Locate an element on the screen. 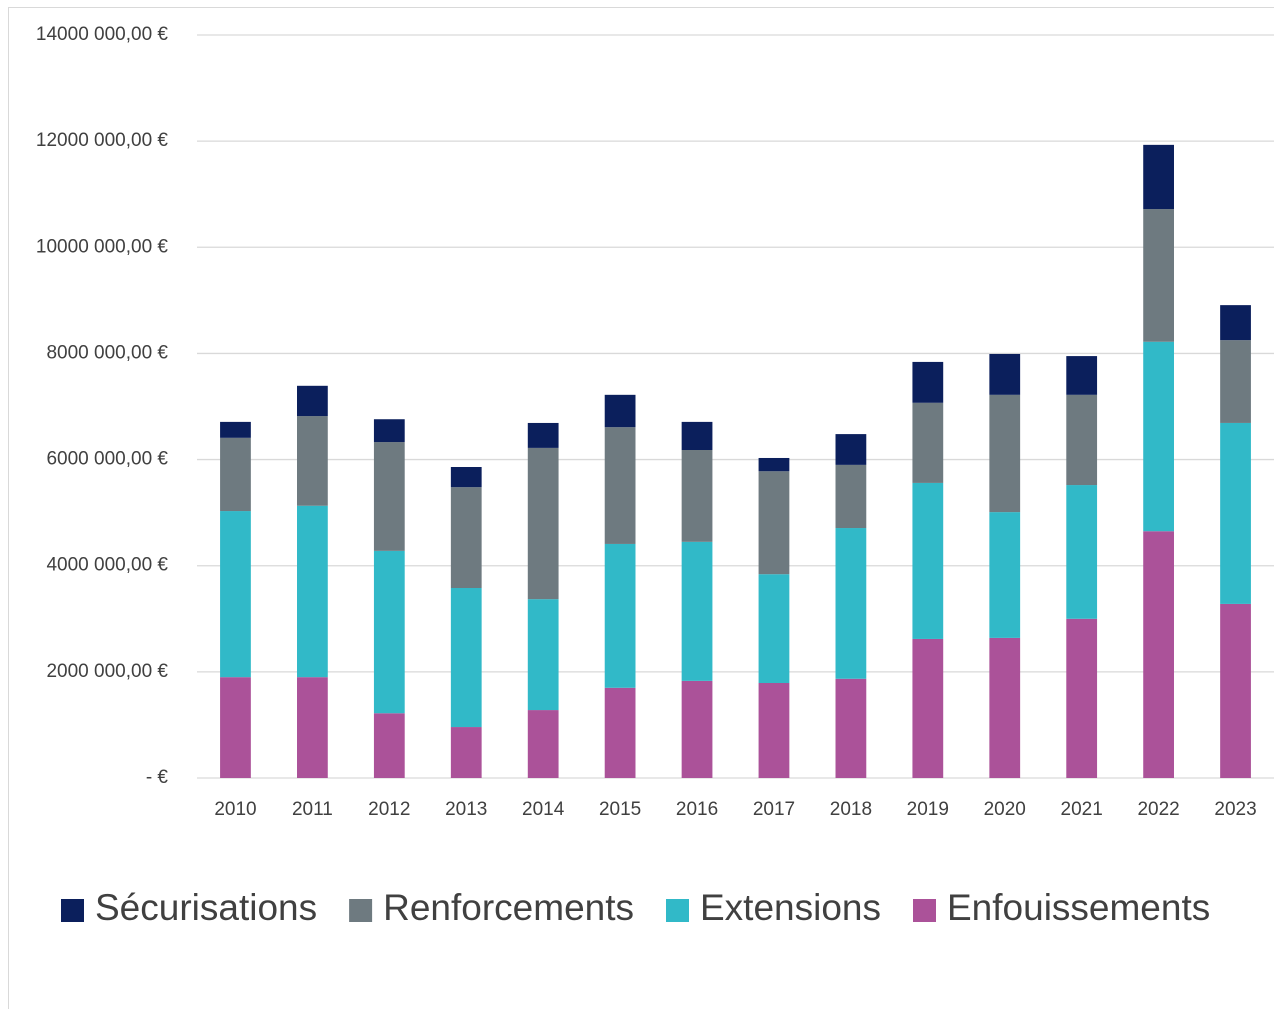 The width and height of the screenshot is (1274, 1009). x-tick-label: 2015 is located at coordinates (620, 809).